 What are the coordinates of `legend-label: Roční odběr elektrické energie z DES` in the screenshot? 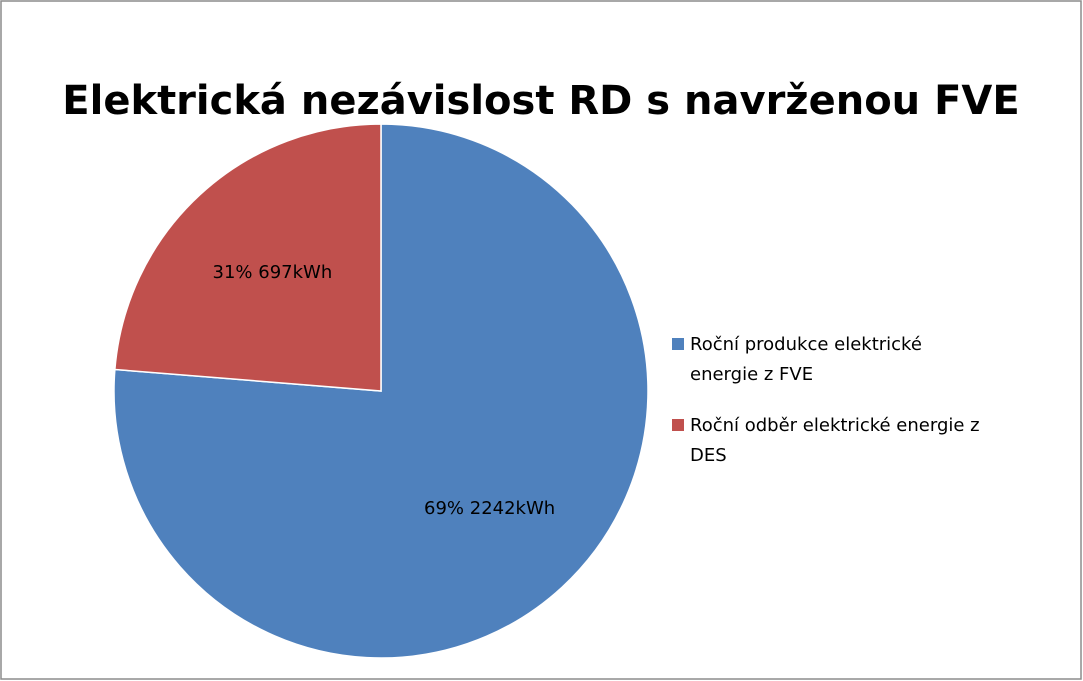 It's located at (835, 440).